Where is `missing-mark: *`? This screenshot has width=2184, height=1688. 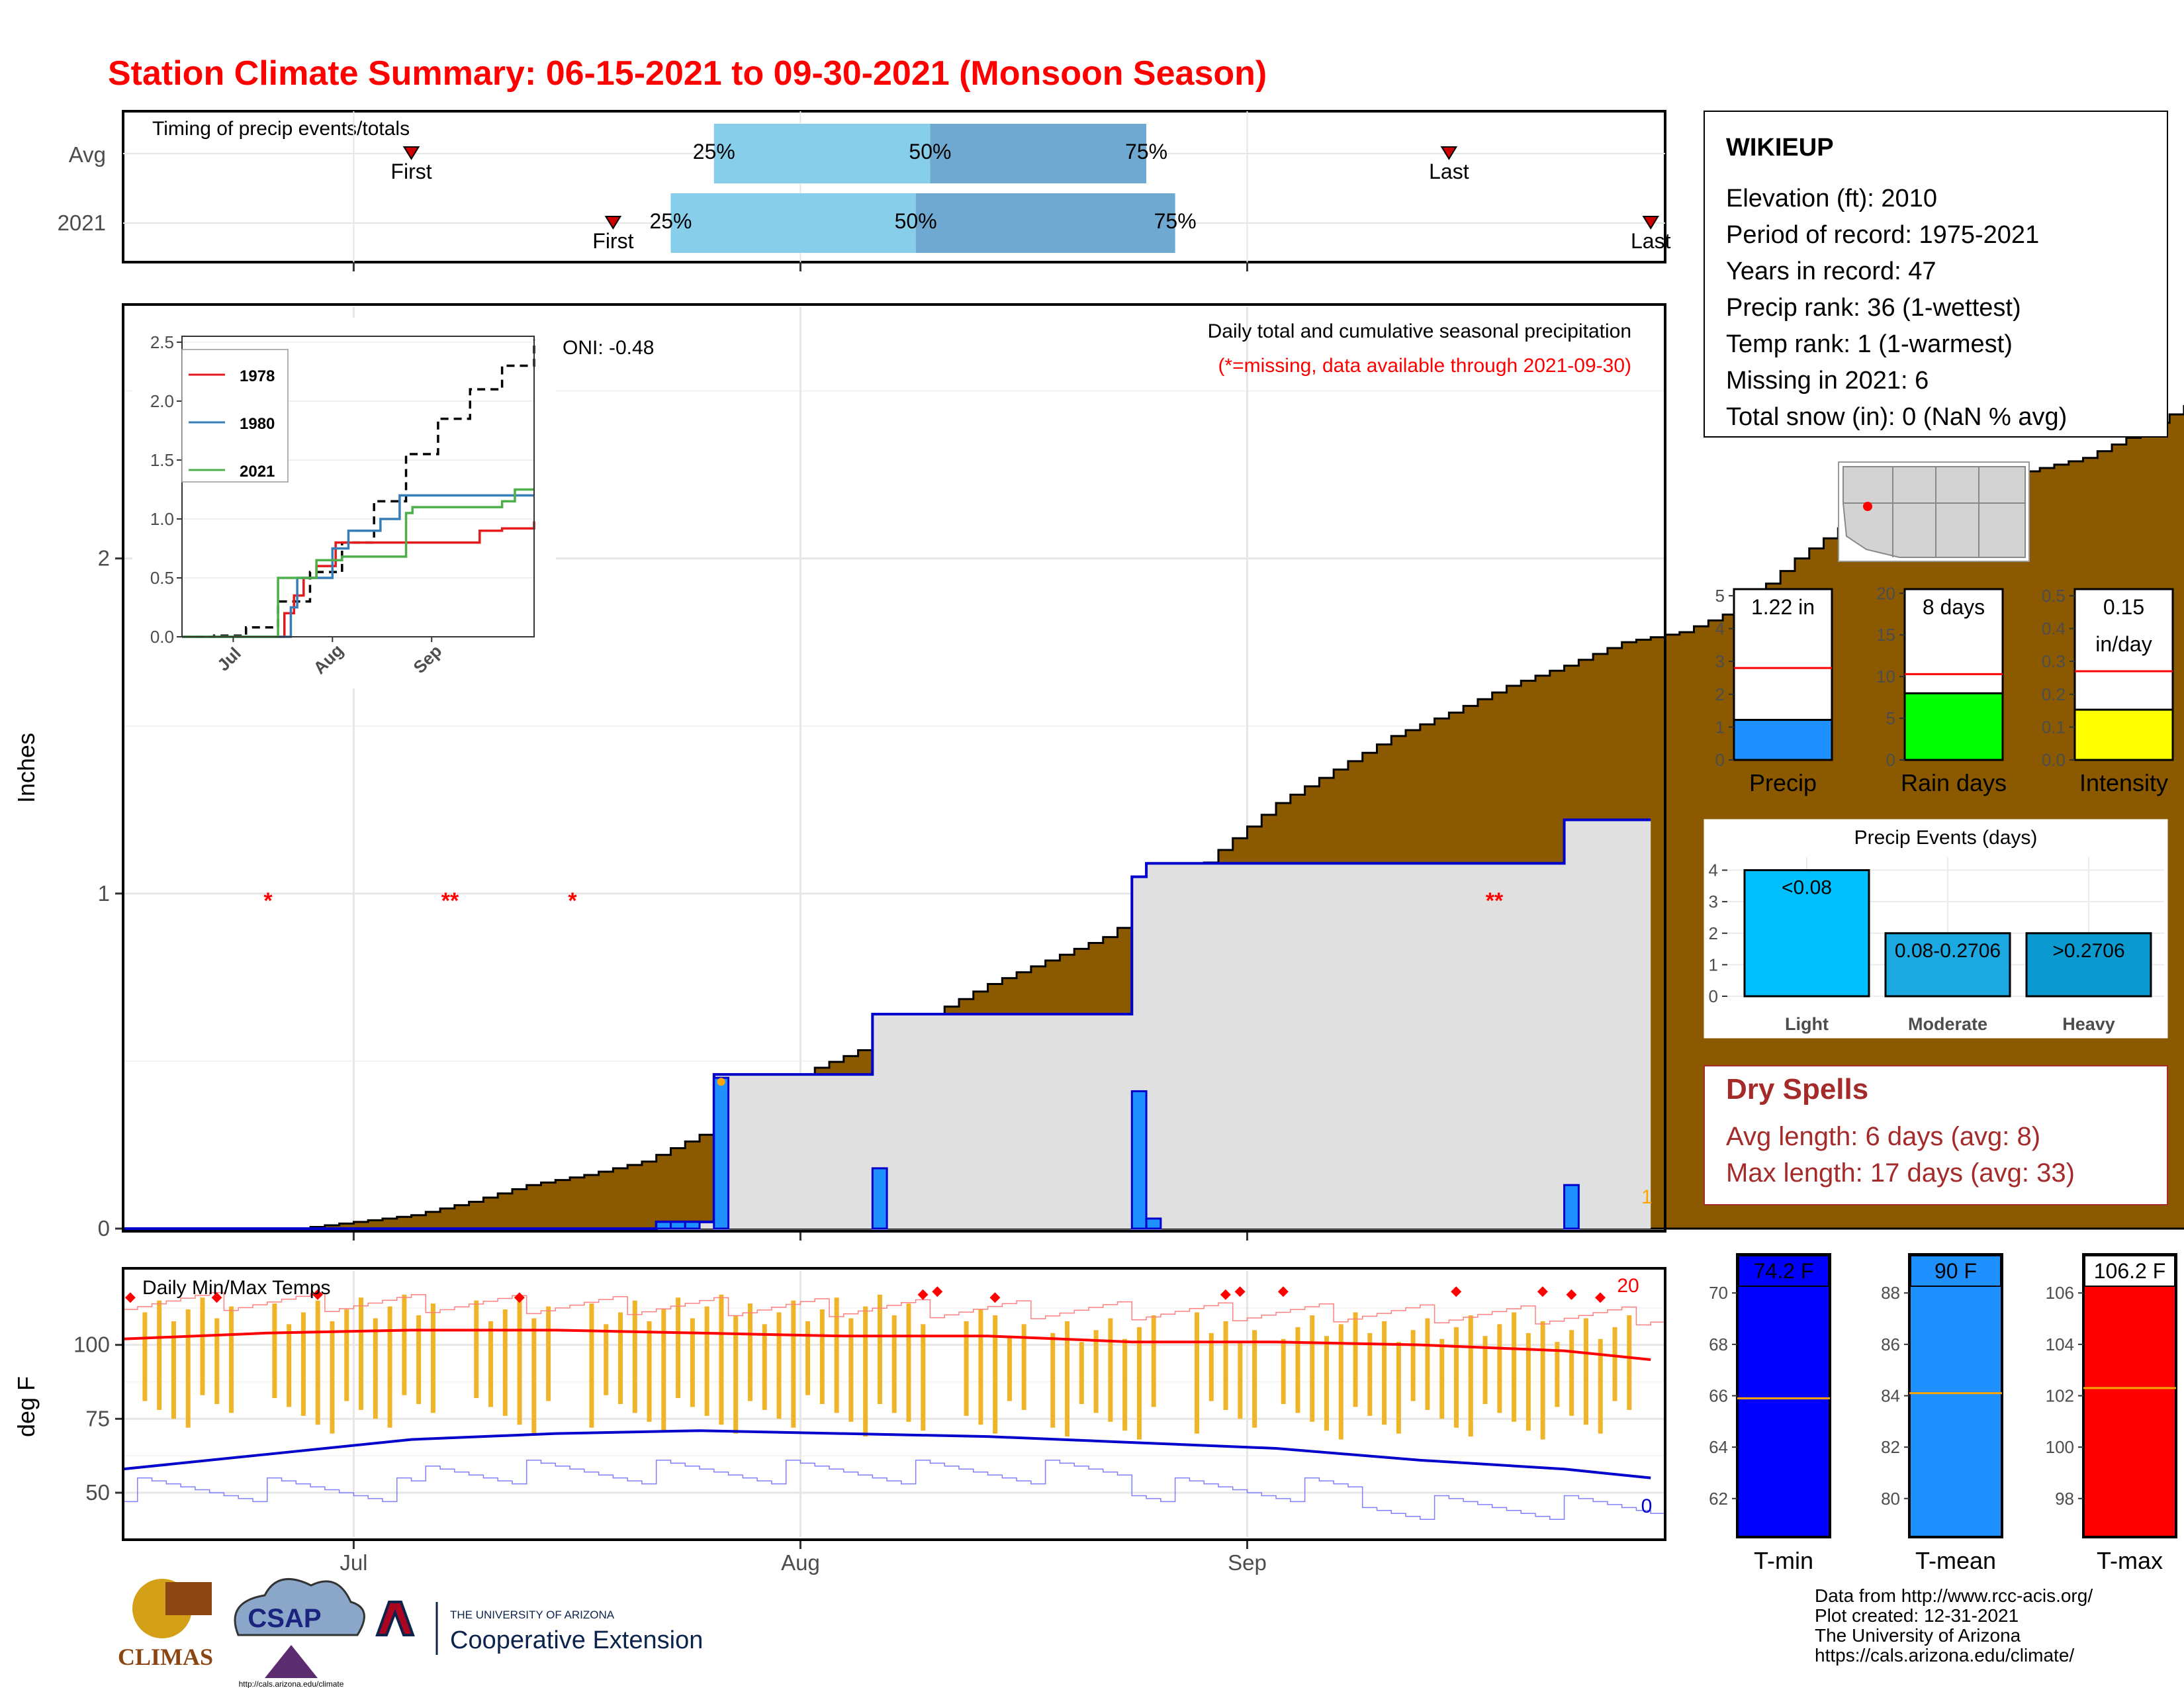
missing-mark: * is located at coordinates (572, 901).